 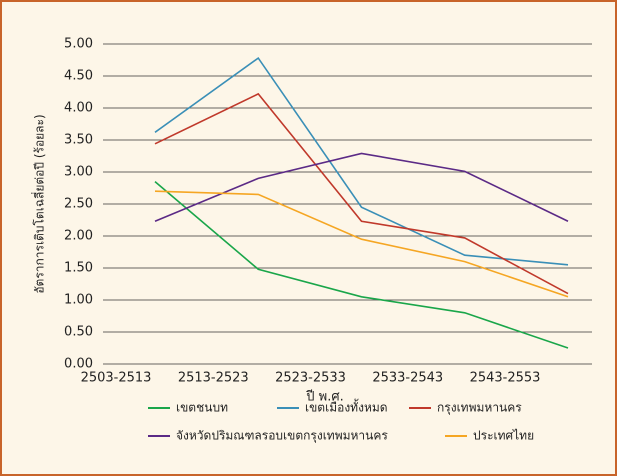 What do you see at coordinates (503, 436) in the screenshot?
I see `legend-label: ประเทศไทย` at bounding box center [503, 436].